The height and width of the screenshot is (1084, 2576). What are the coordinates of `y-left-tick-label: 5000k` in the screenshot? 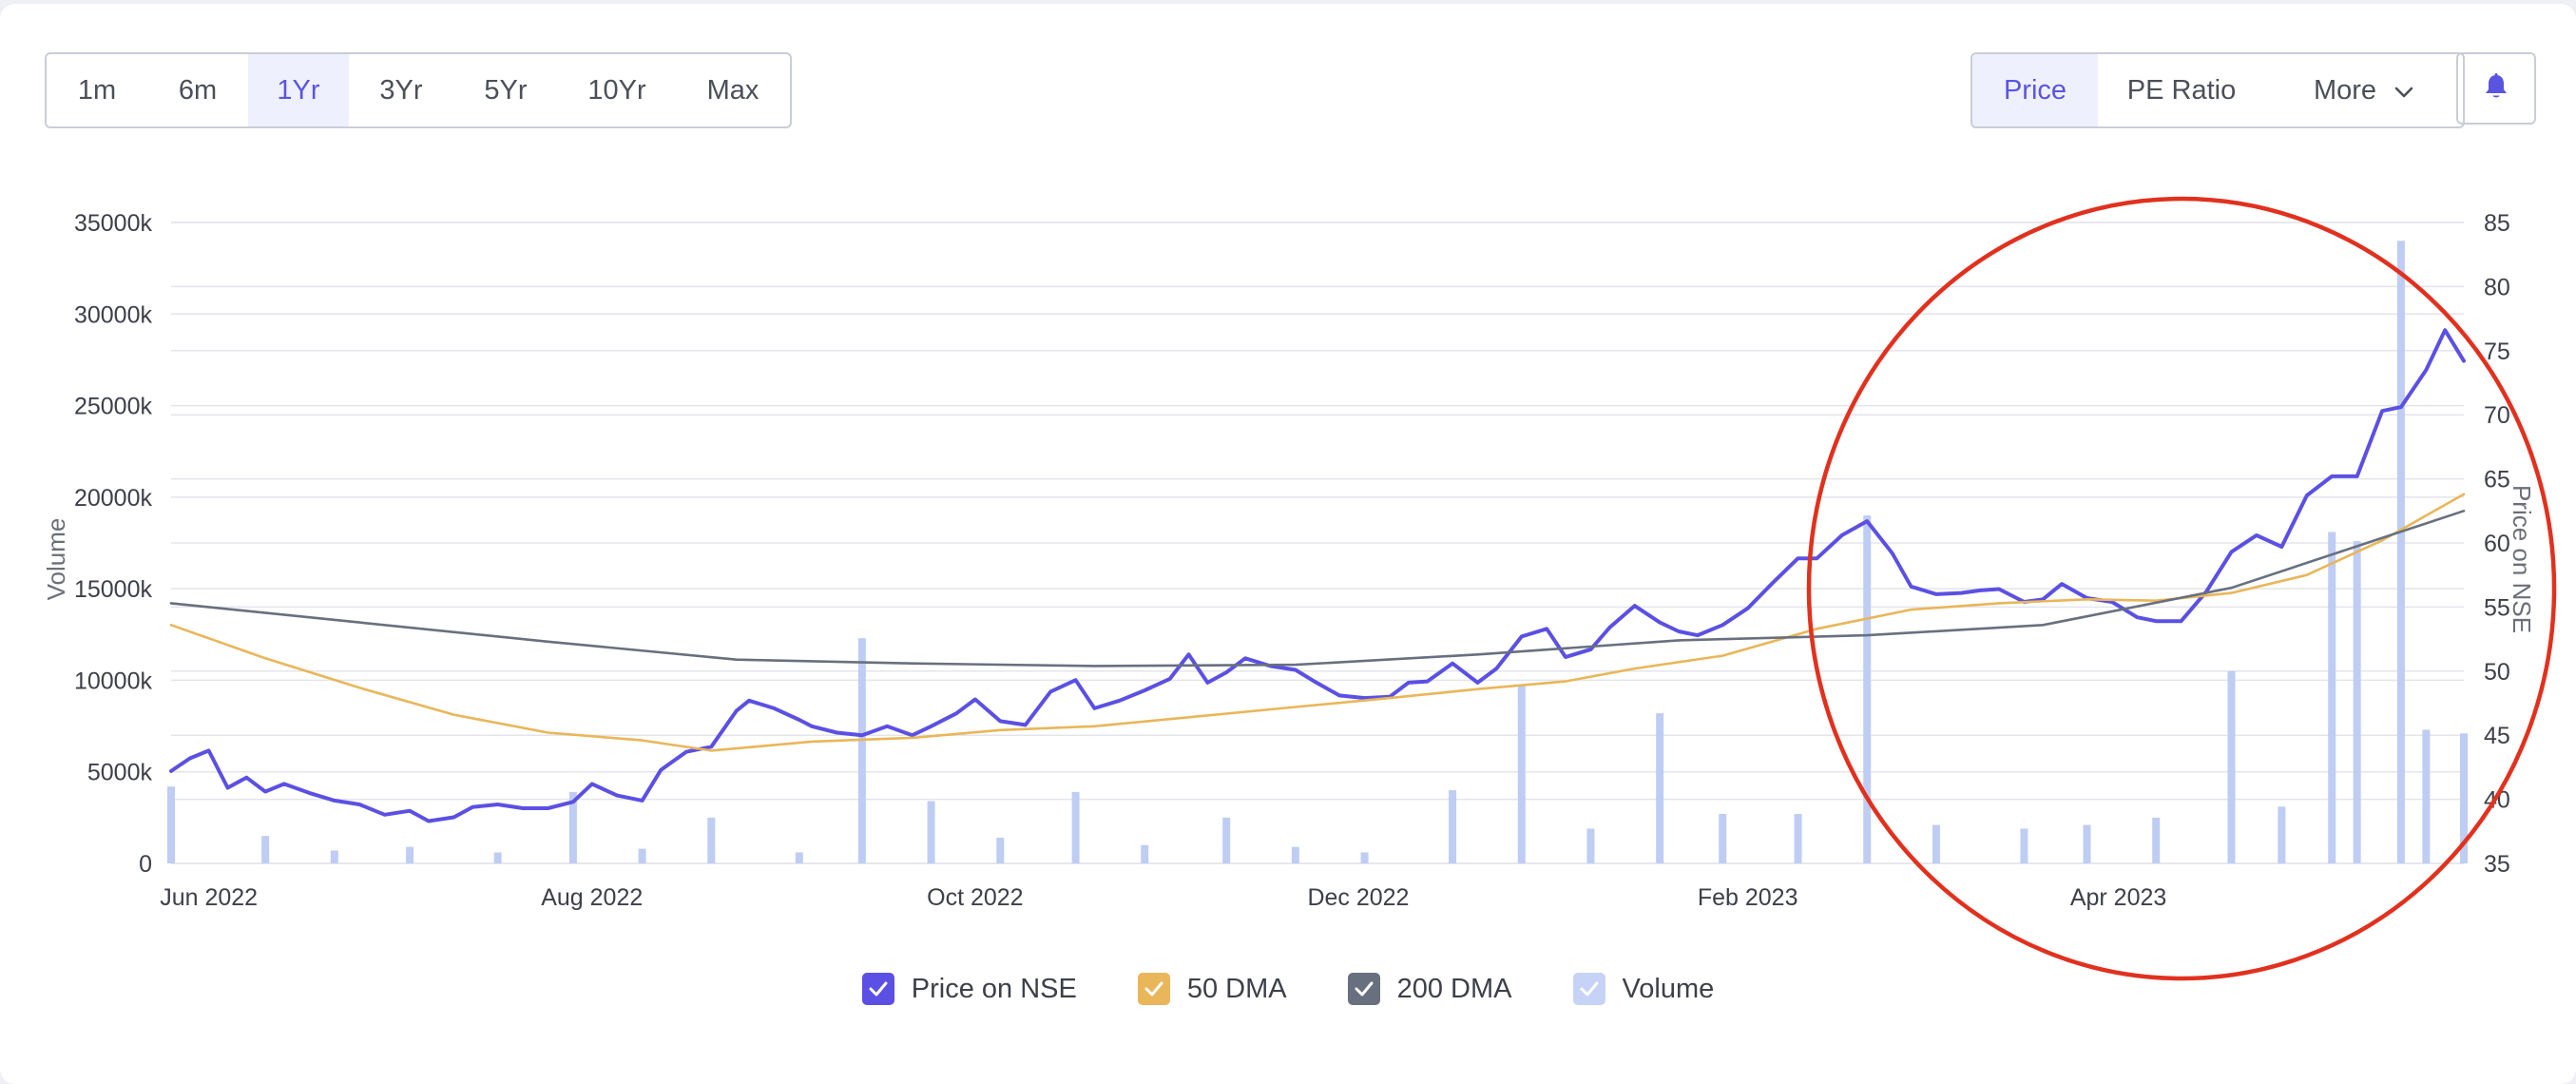 It's located at (120, 773).